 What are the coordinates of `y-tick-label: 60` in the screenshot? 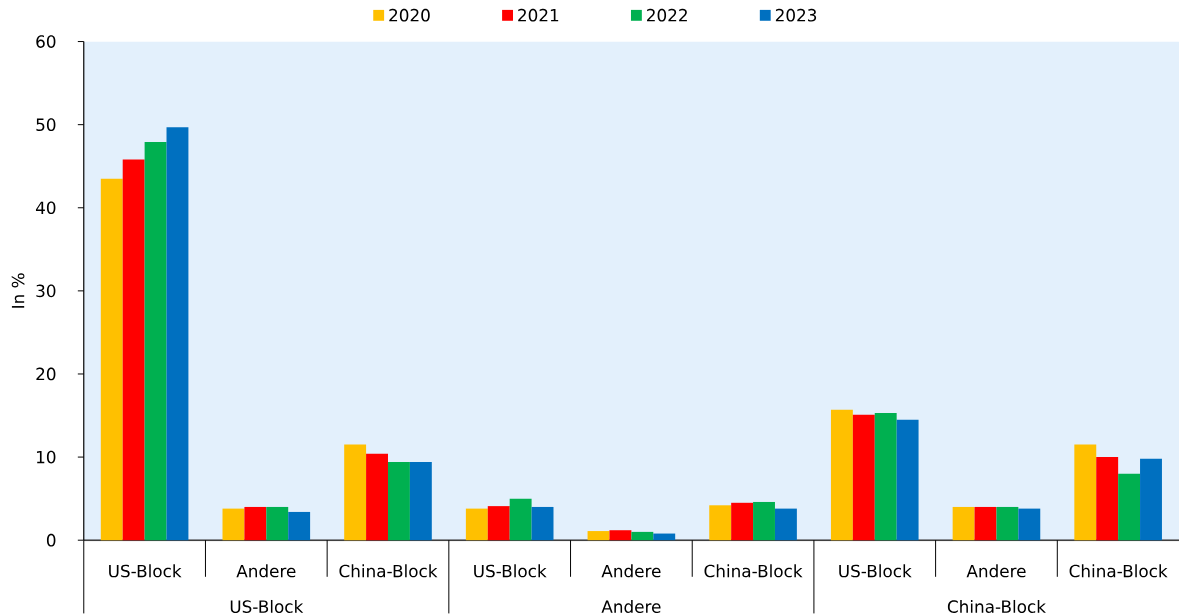 It's located at (46, 41).